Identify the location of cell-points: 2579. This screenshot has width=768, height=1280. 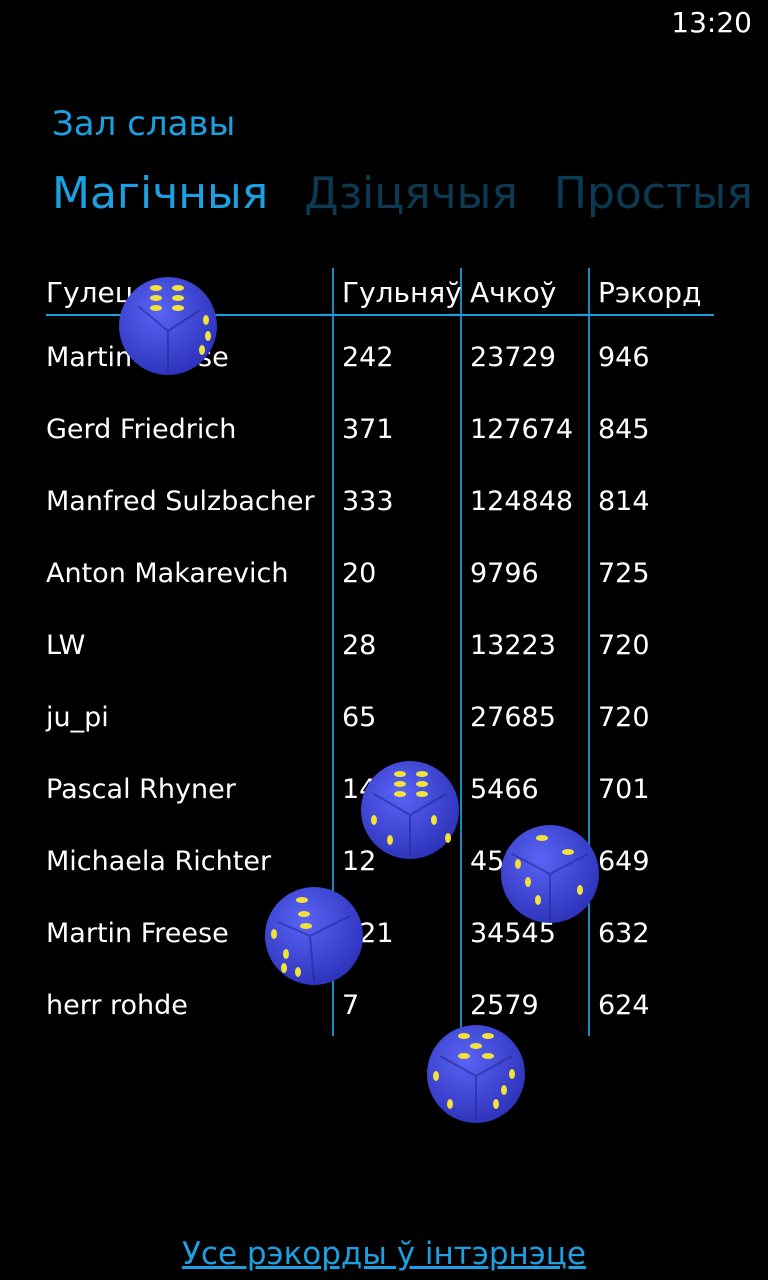
(504, 1005).